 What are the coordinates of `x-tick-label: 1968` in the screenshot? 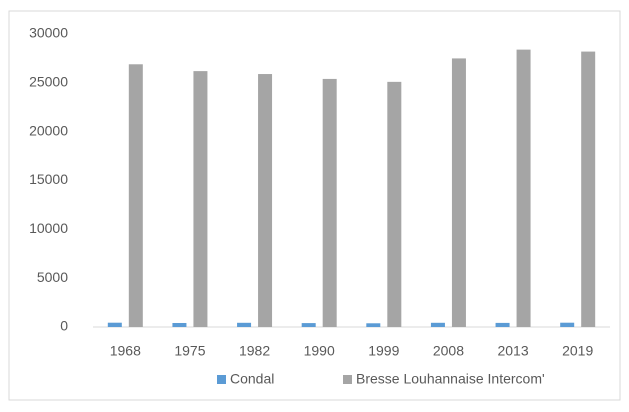 It's located at (125, 351).